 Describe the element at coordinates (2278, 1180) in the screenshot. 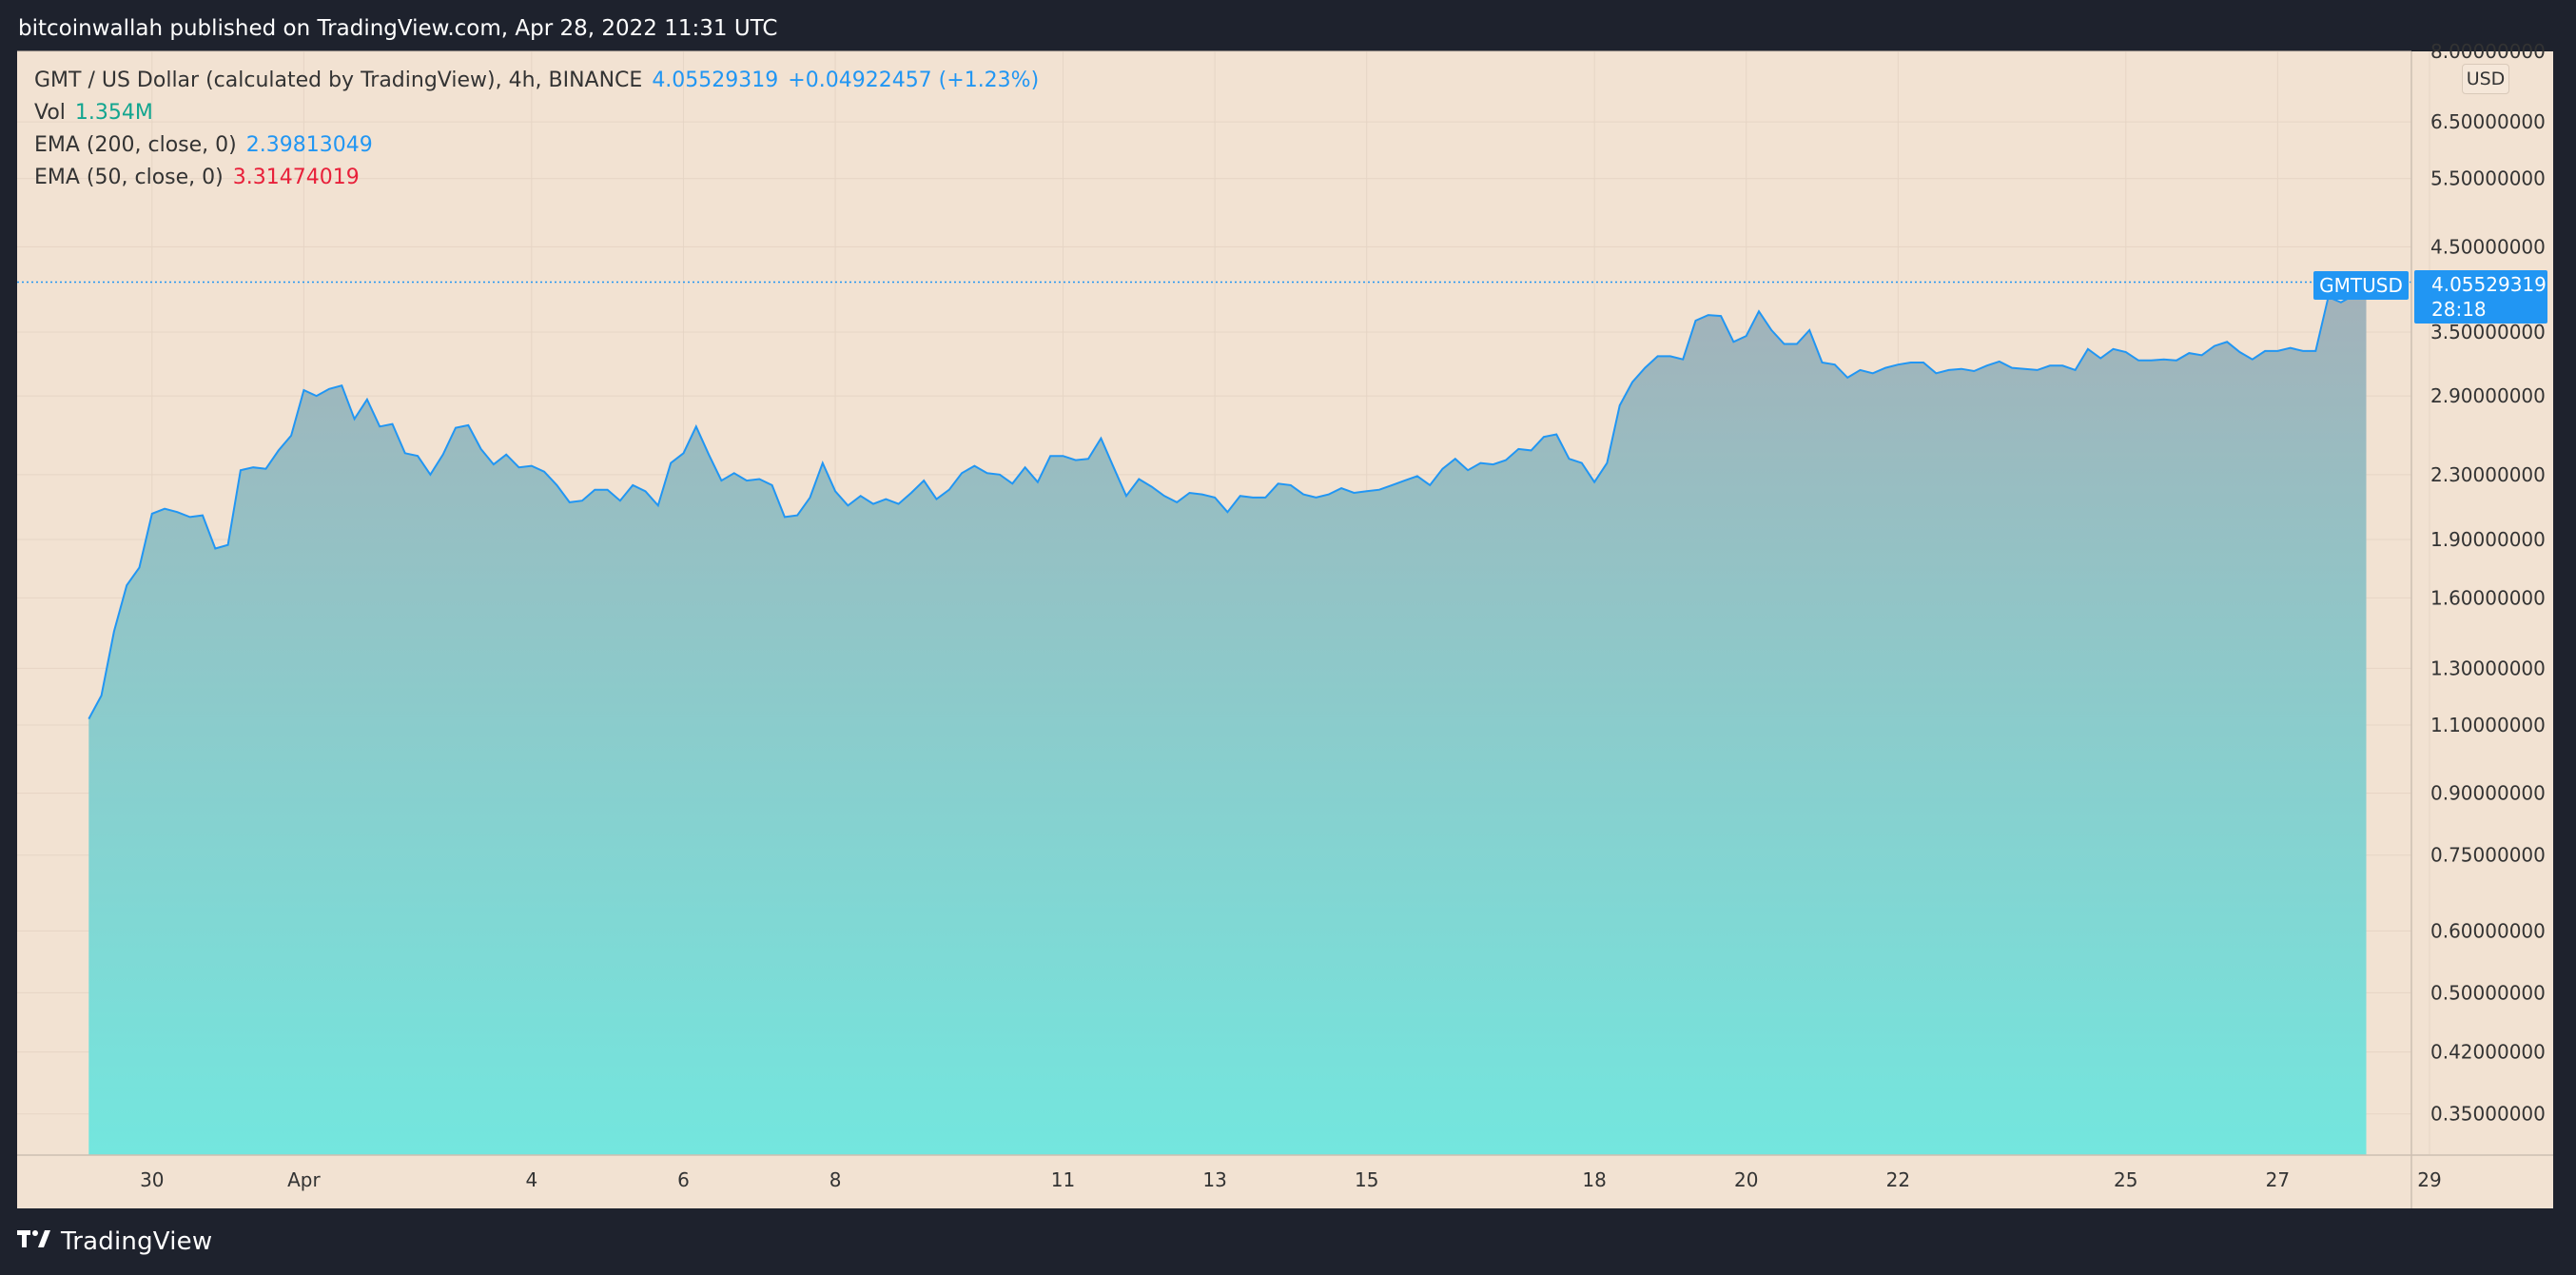

I see `time-tick-label: 27` at that location.